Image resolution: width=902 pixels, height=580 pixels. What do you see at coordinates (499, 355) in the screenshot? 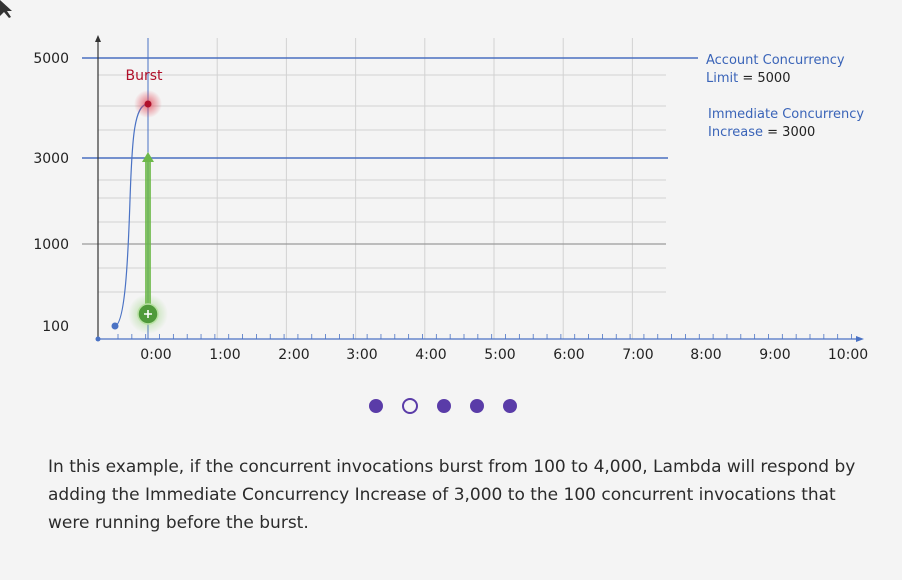
I see `x-tick-label: 5:00` at bounding box center [499, 355].